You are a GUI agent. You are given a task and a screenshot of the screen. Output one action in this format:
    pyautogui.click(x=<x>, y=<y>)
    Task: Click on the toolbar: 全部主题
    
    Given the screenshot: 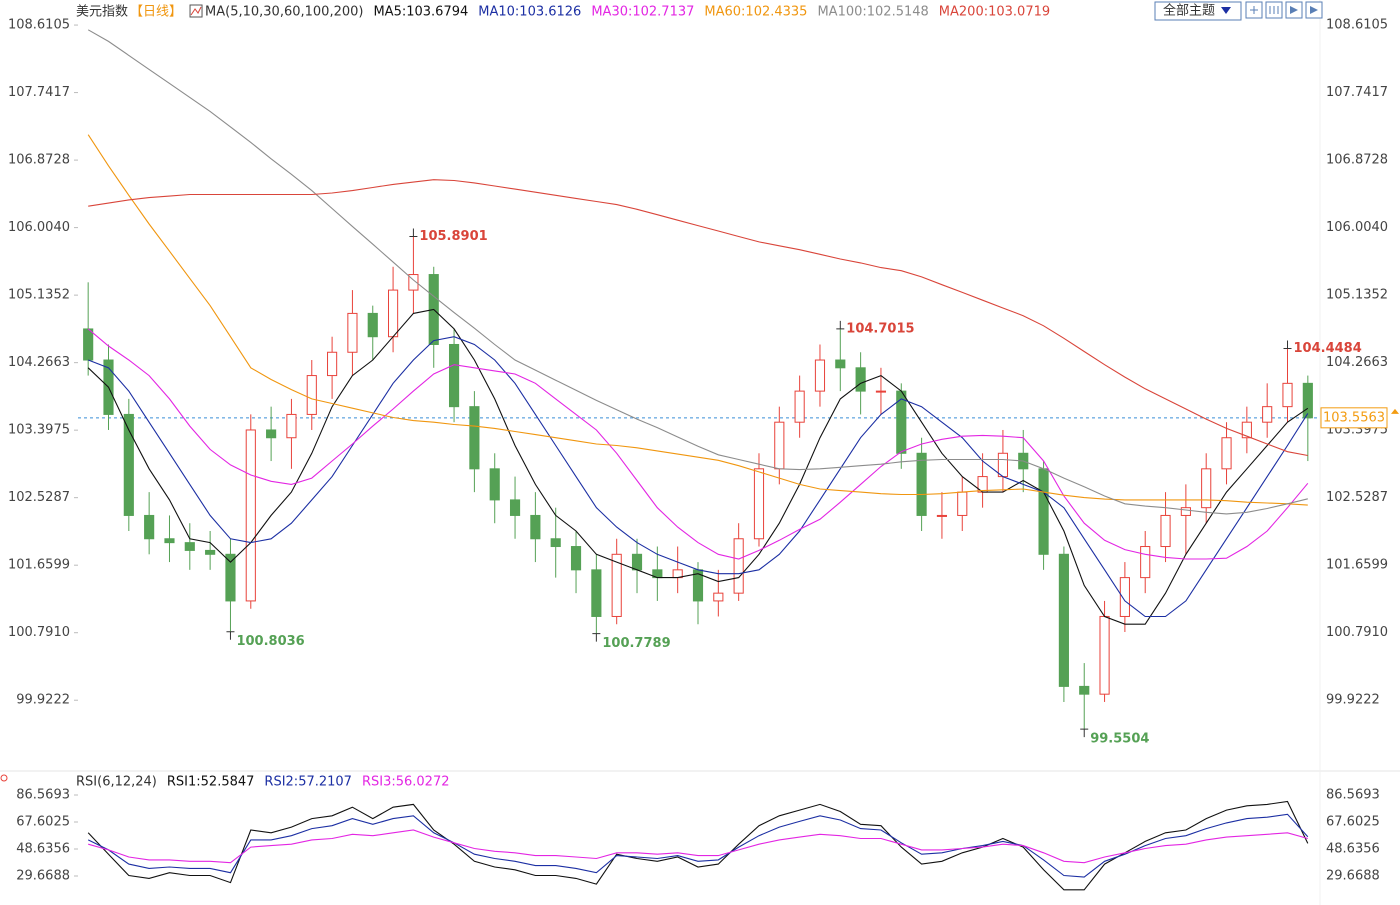 What is the action you would take?
    pyautogui.click(x=1238, y=11)
    